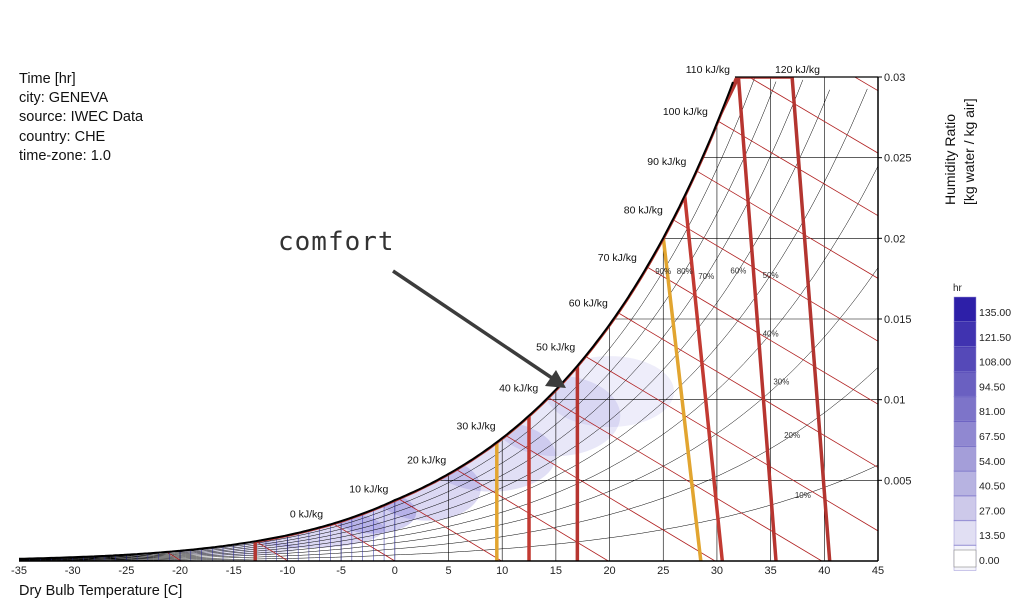 The width and height of the screenshot is (1024, 609). What do you see at coordinates (663, 271) in the screenshot?
I see `rh-label: 90%` at bounding box center [663, 271].